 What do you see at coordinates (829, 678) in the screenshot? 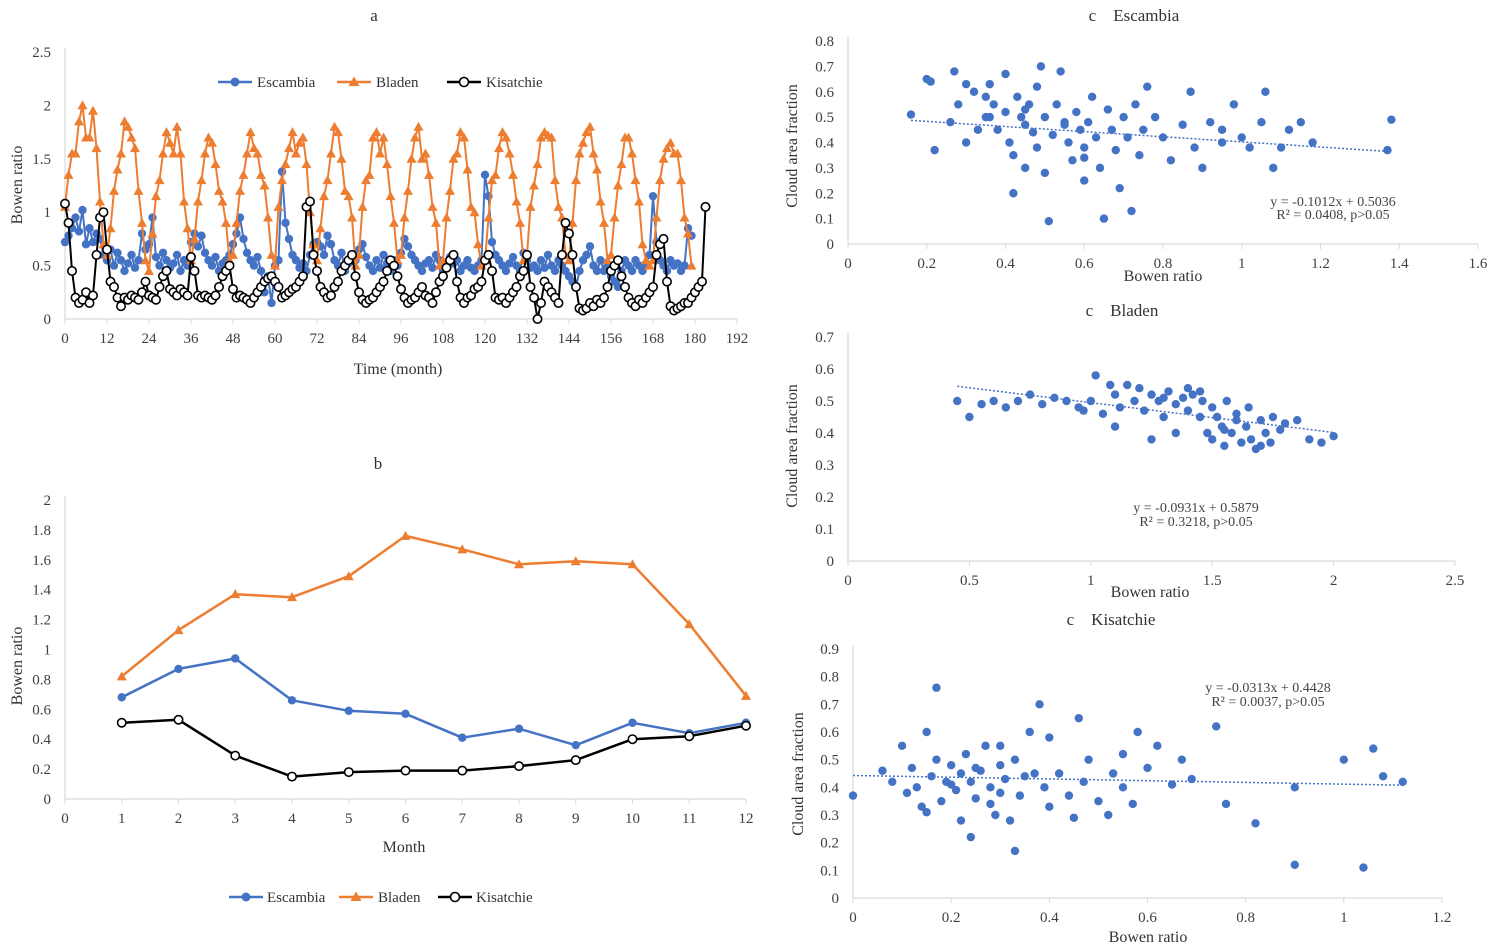
I see `y-tick-label: 0.8` at bounding box center [829, 678].